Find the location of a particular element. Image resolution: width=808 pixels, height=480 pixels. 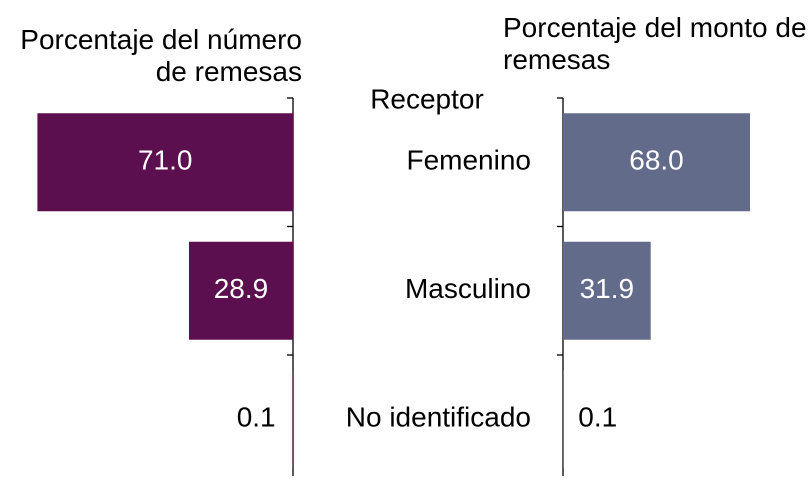

value-label: 68.0 is located at coordinates (656, 160).